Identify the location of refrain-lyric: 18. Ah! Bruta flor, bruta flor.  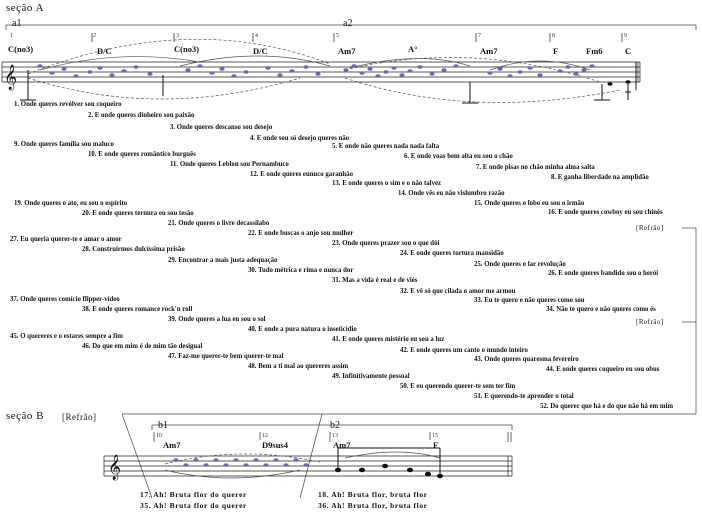
(373, 494).